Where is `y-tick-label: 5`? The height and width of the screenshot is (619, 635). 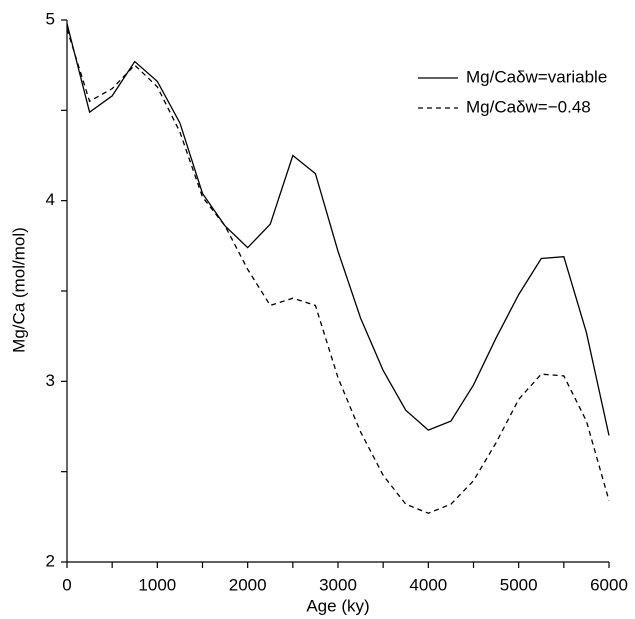
y-tick-label: 5 is located at coordinates (50, 18).